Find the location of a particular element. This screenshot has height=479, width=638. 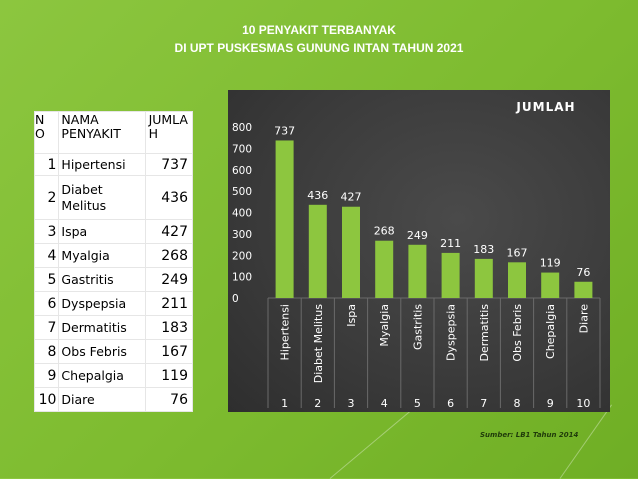

decorative-line is located at coordinates (586, 441).